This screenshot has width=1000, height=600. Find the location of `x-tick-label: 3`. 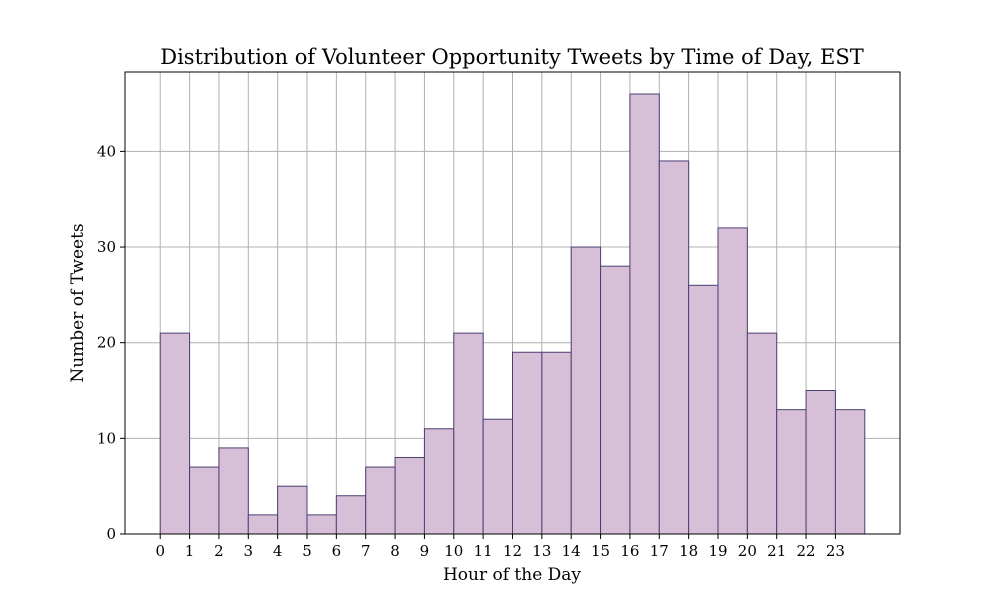

x-tick-label: 3 is located at coordinates (249, 551).